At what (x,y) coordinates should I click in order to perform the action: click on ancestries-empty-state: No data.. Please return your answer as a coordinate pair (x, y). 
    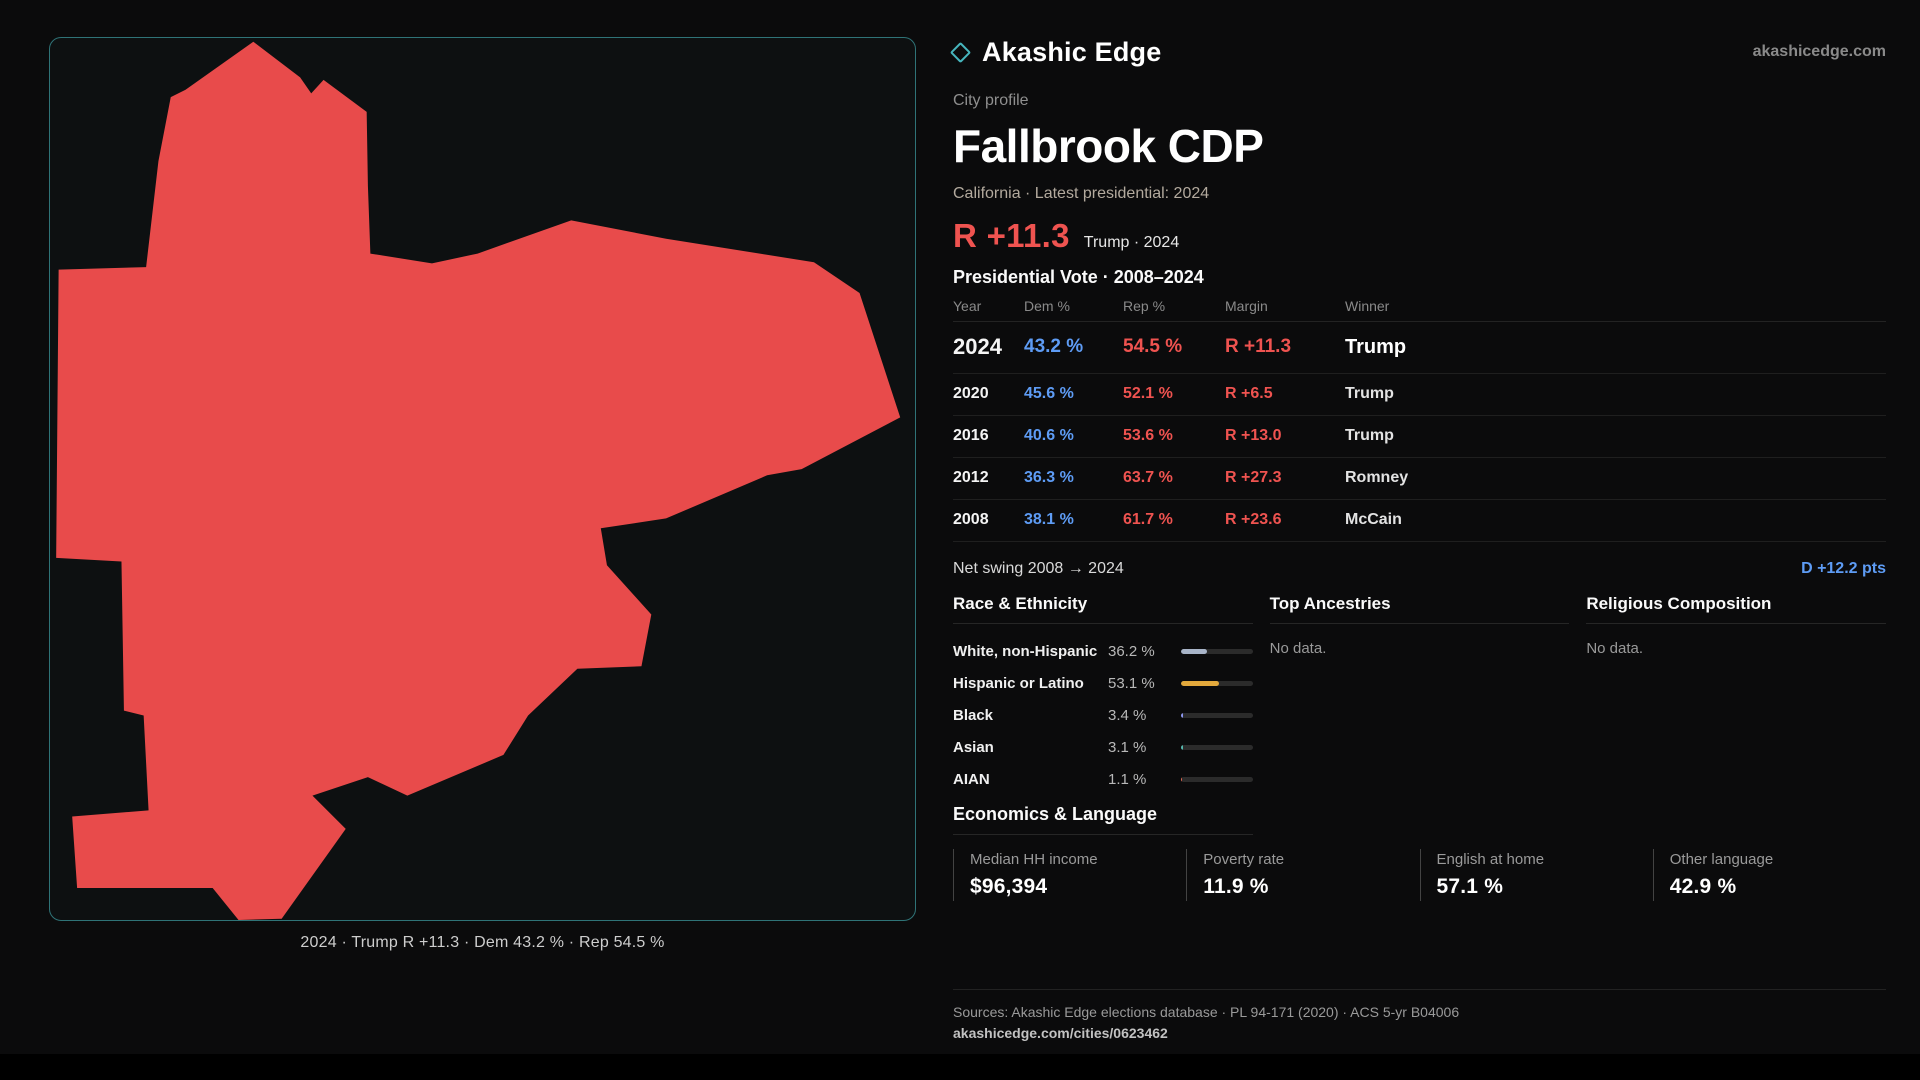
    Looking at the image, I should click on (1298, 648).